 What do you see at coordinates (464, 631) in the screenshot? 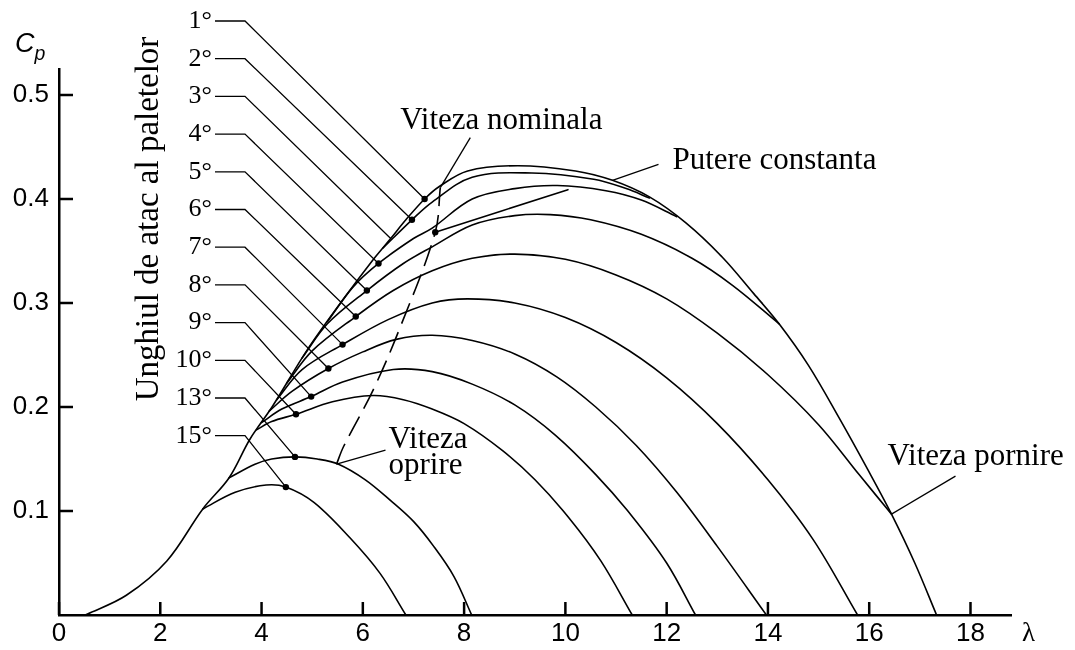
I see `x-tick-label: 8` at bounding box center [464, 631].